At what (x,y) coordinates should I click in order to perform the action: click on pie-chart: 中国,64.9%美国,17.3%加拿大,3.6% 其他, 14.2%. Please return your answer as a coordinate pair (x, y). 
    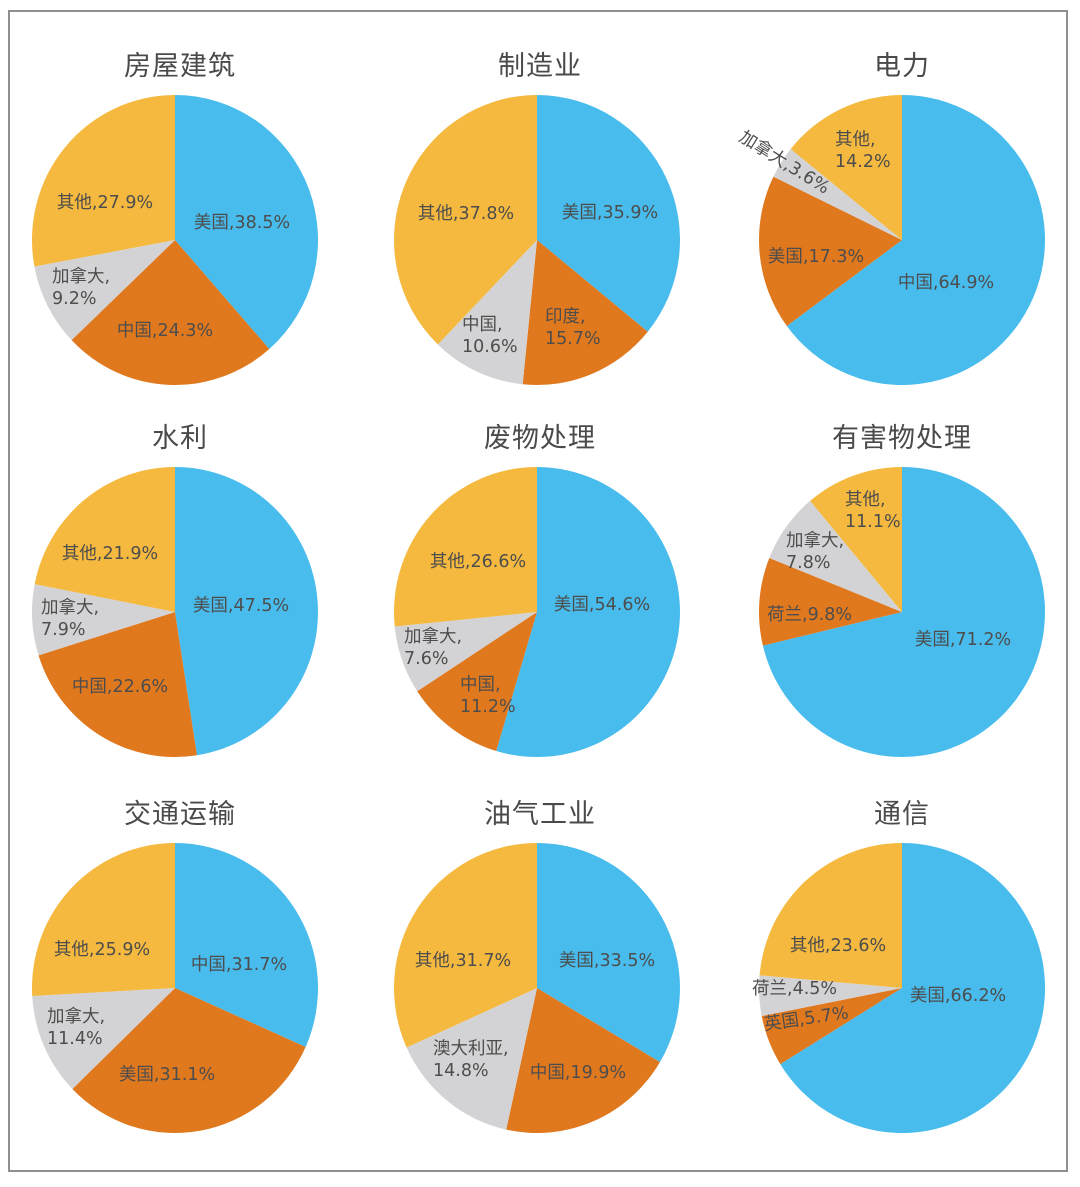
    Looking at the image, I should click on (890, 240).